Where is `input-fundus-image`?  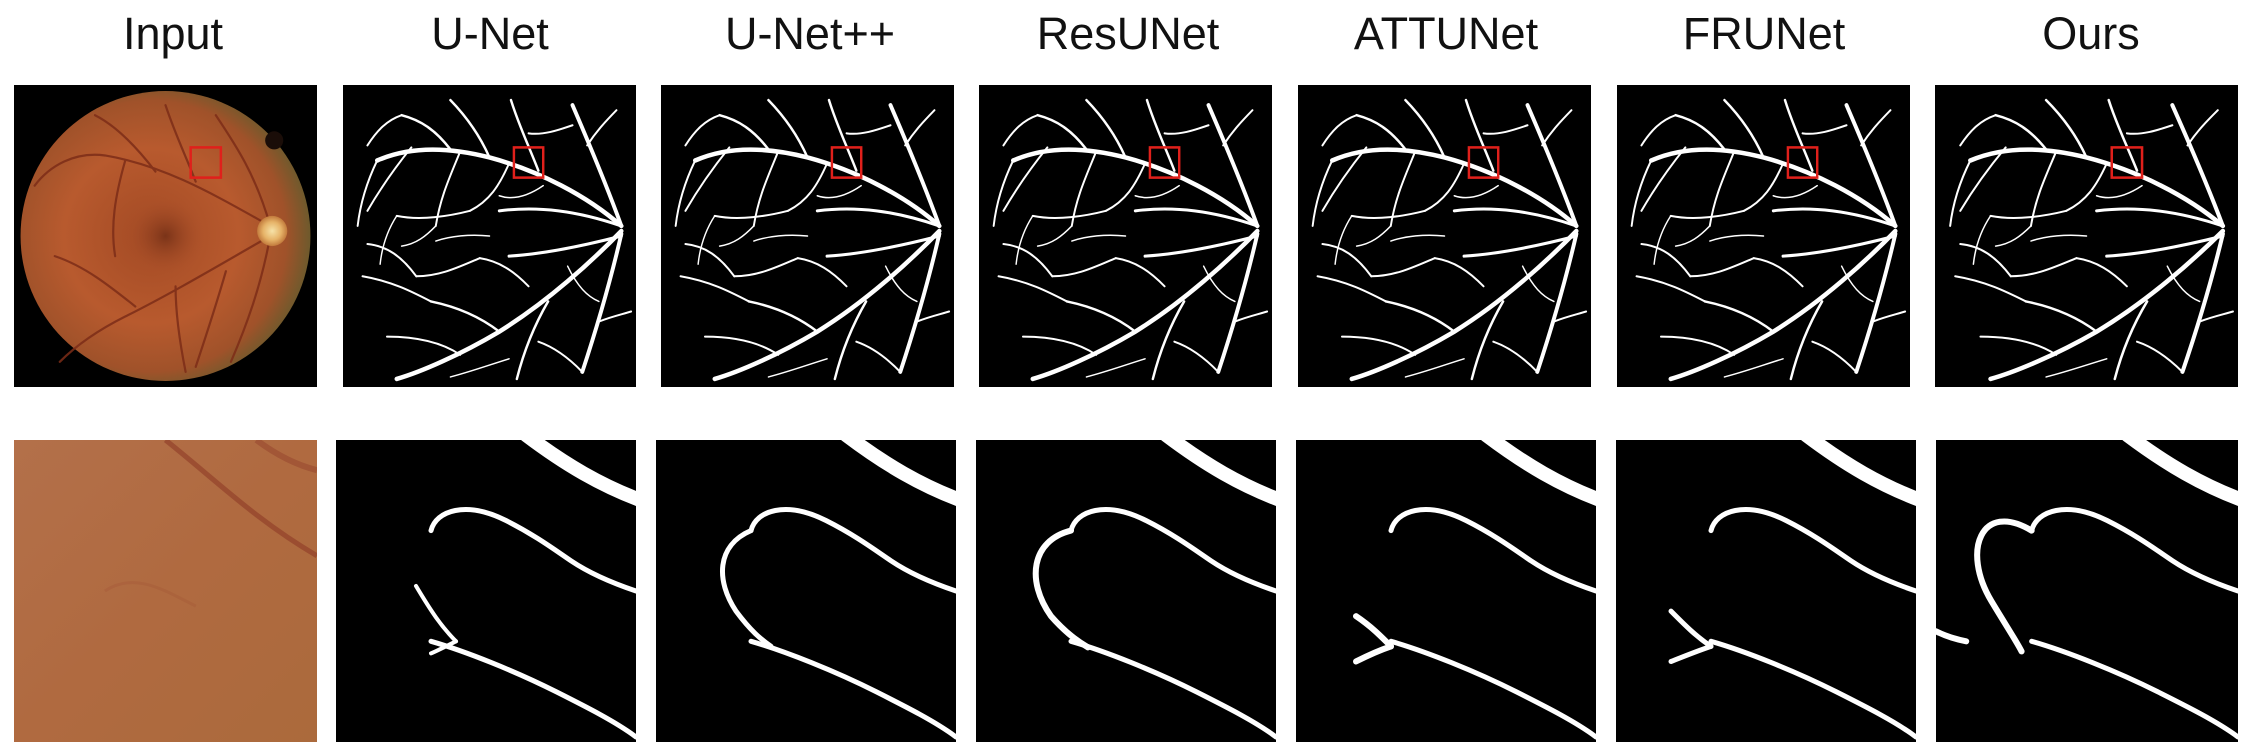
input-fundus-image is located at coordinates (165, 236).